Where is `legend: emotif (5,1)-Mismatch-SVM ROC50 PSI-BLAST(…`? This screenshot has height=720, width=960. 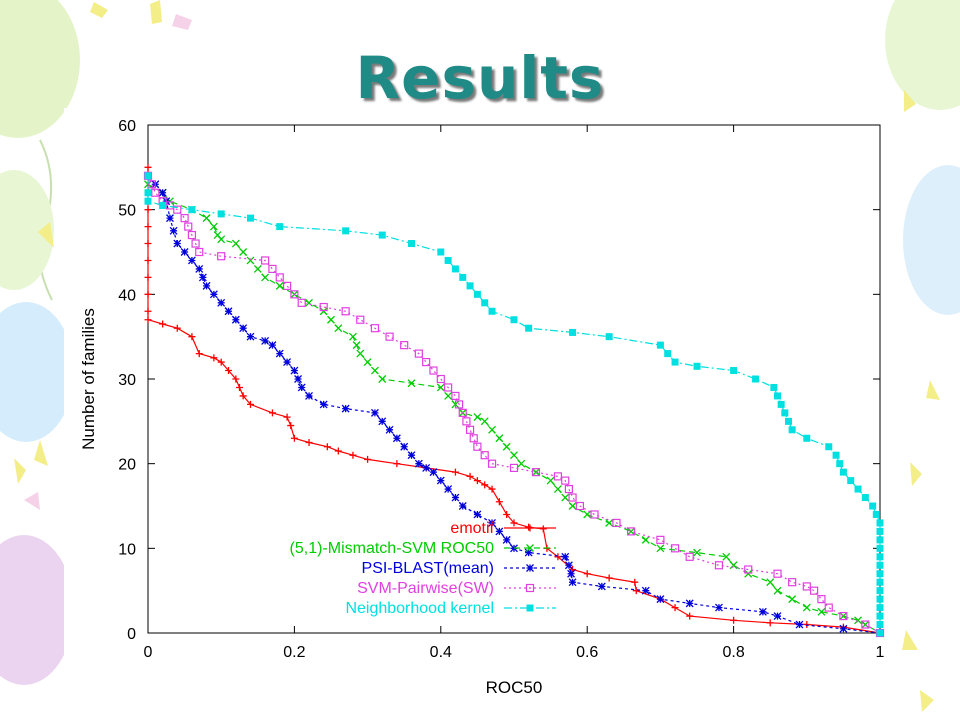 legend: emotif (5,1)-Mismatch-SVM ROC50 PSI-BLAST(… is located at coordinates (423, 568).